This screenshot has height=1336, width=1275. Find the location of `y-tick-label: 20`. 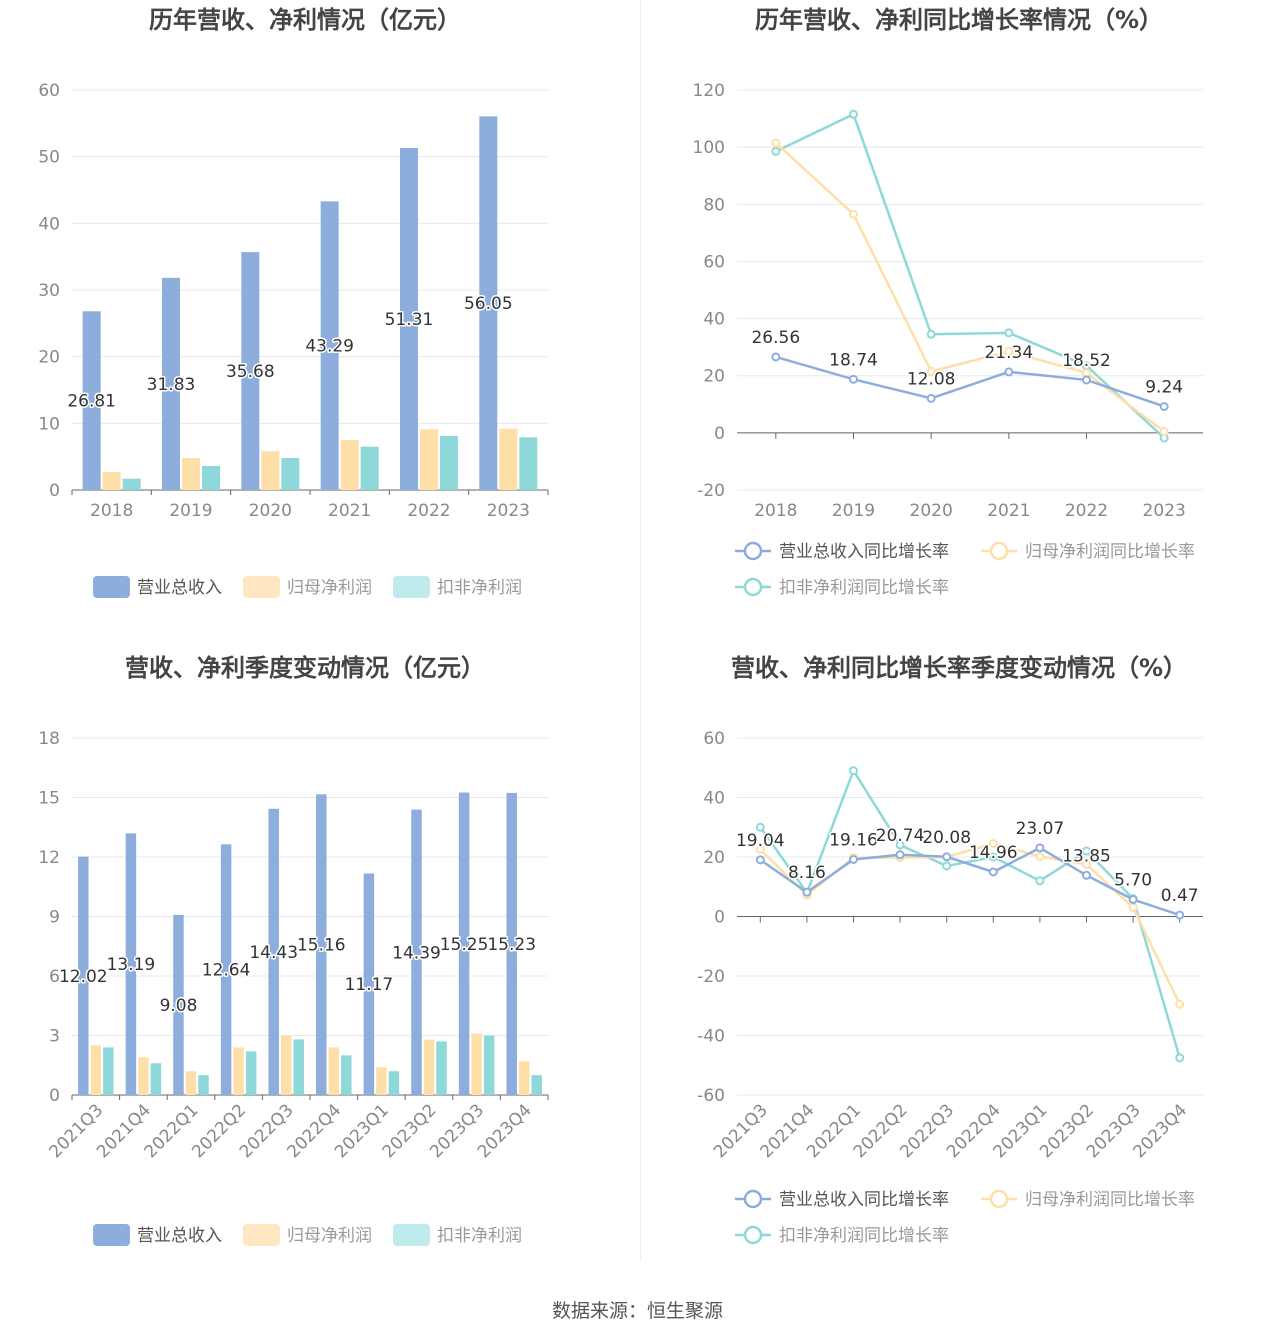

y-tick-label: 20 is located at coordinates (714, 858).